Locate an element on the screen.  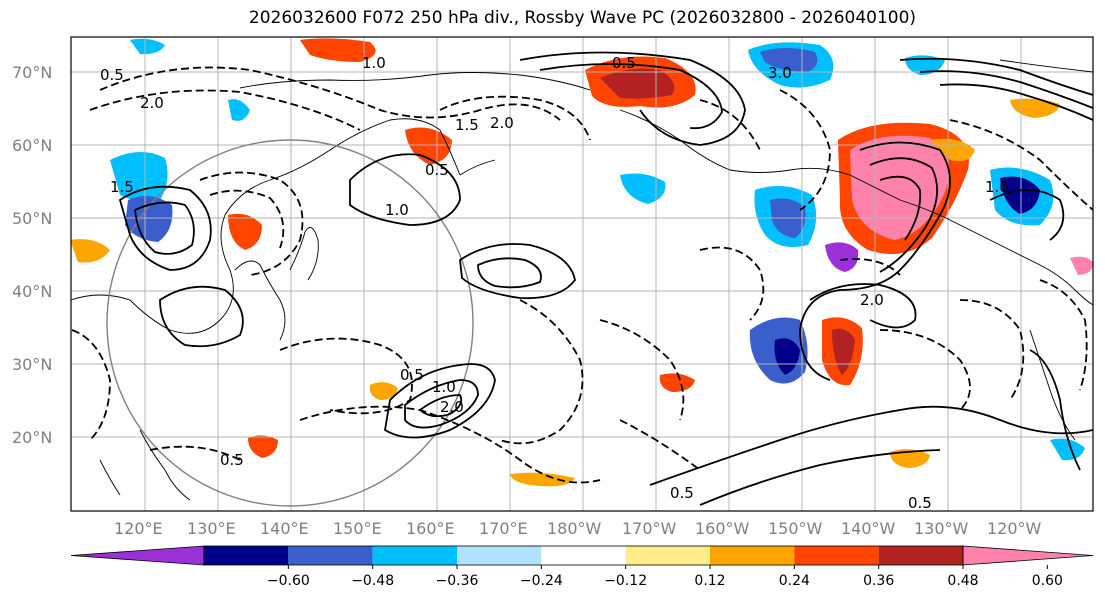
lon-label: 130°W is located at coordinates (941, 528).